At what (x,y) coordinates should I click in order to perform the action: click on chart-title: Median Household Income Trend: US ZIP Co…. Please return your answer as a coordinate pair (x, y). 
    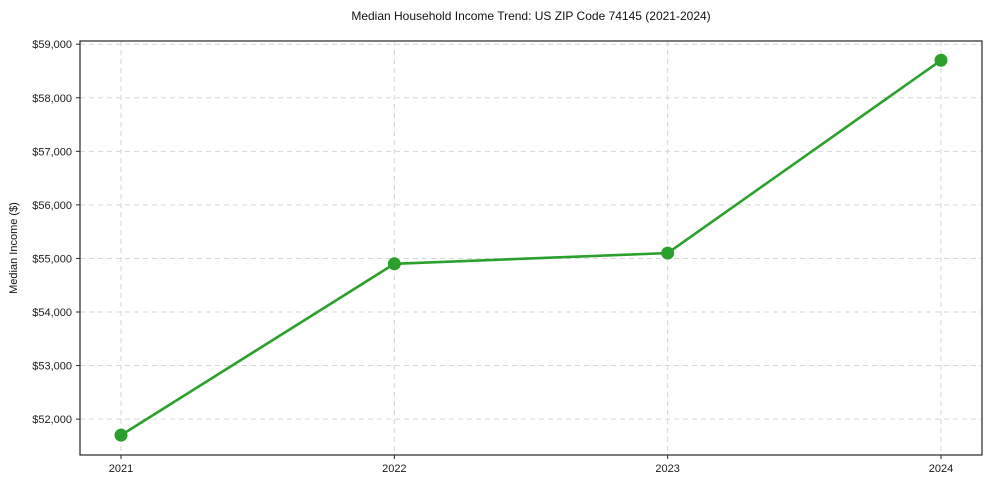
    Looking at the image, I should click on (531, 16).